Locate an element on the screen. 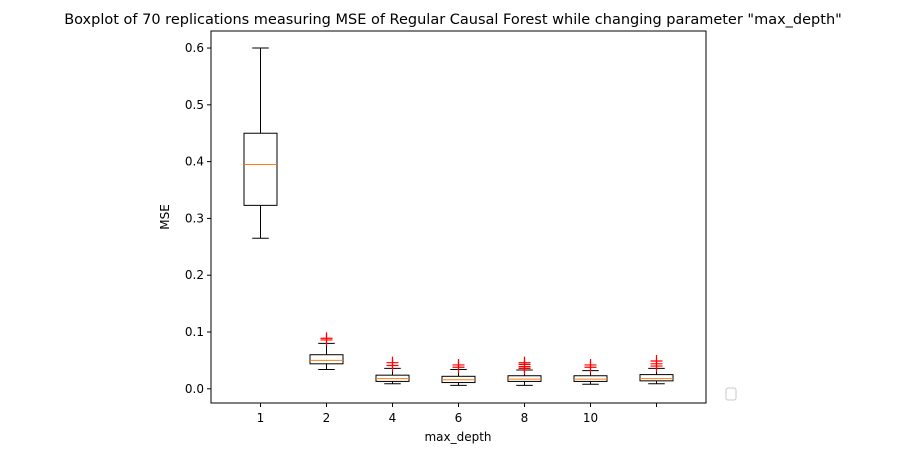 This screenshot has height=453, width=914. x-tick-label: 10 is located at coordinates (590, 418).